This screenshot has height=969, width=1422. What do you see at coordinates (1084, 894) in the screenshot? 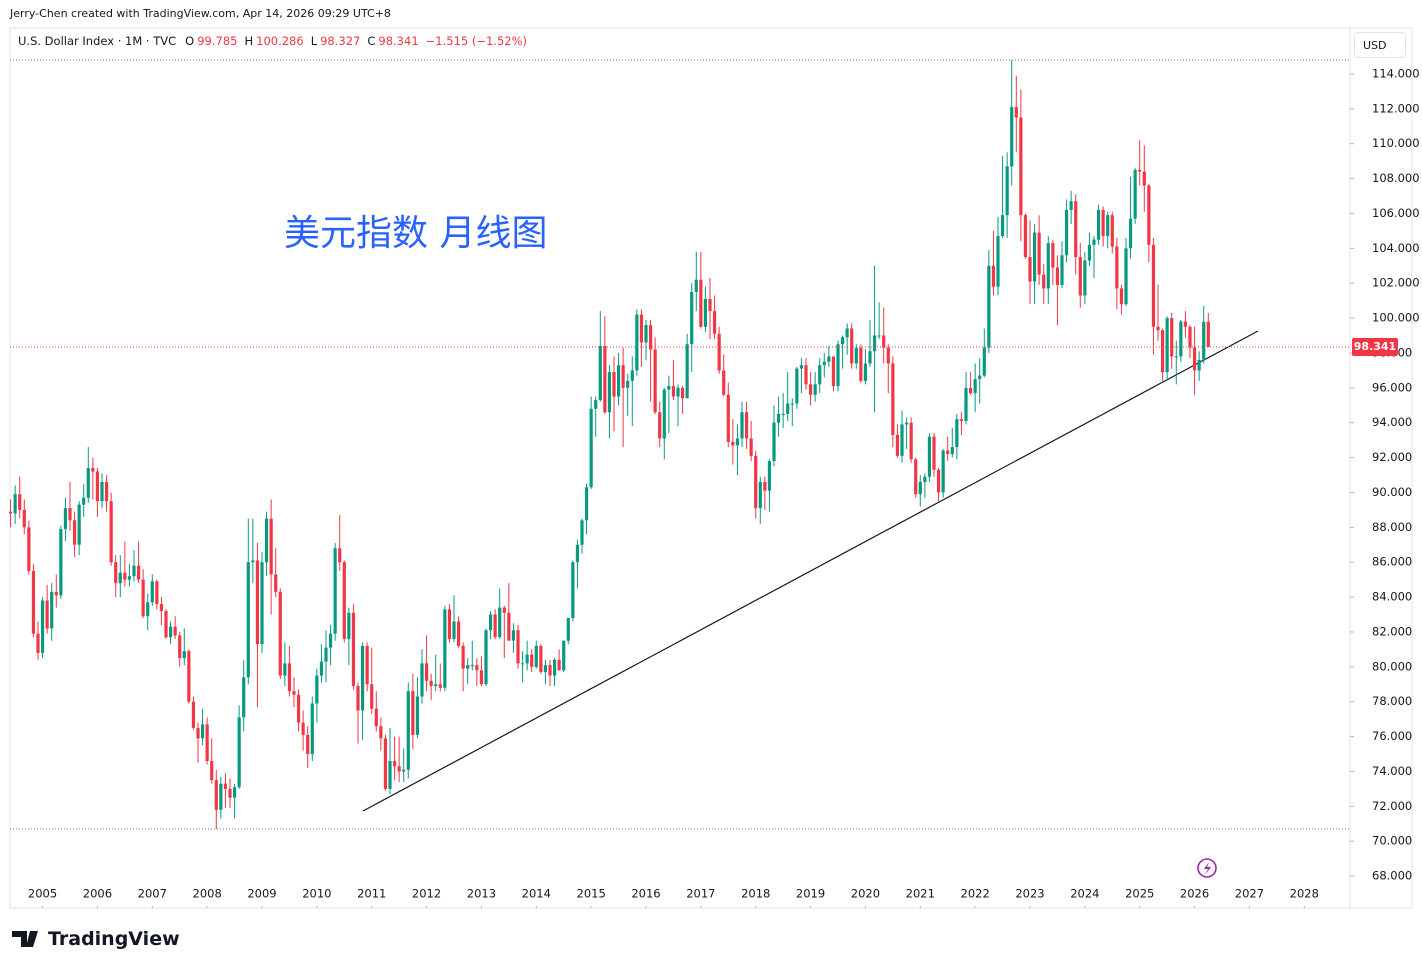
I see `x-tick-label: 2024` at bounding box center [1084, 894].